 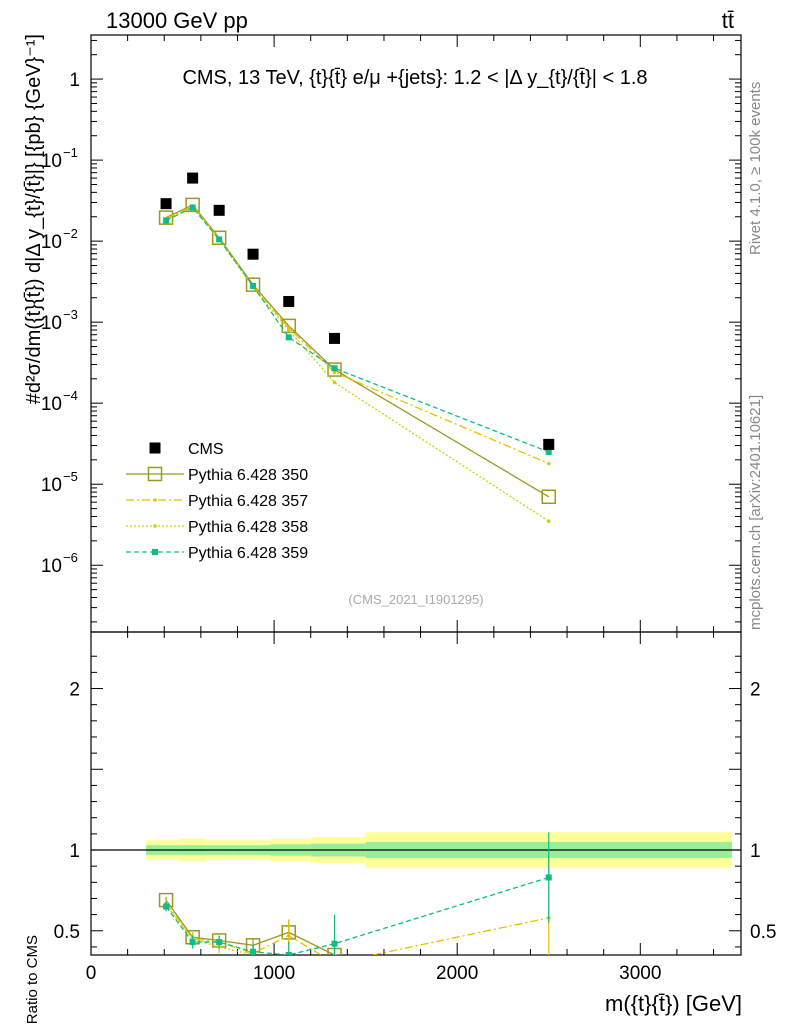 What do you see at coordinates (548, 974) in the screenshot?
I see `series-1-ratio-point` at bounding box center [548, 974].